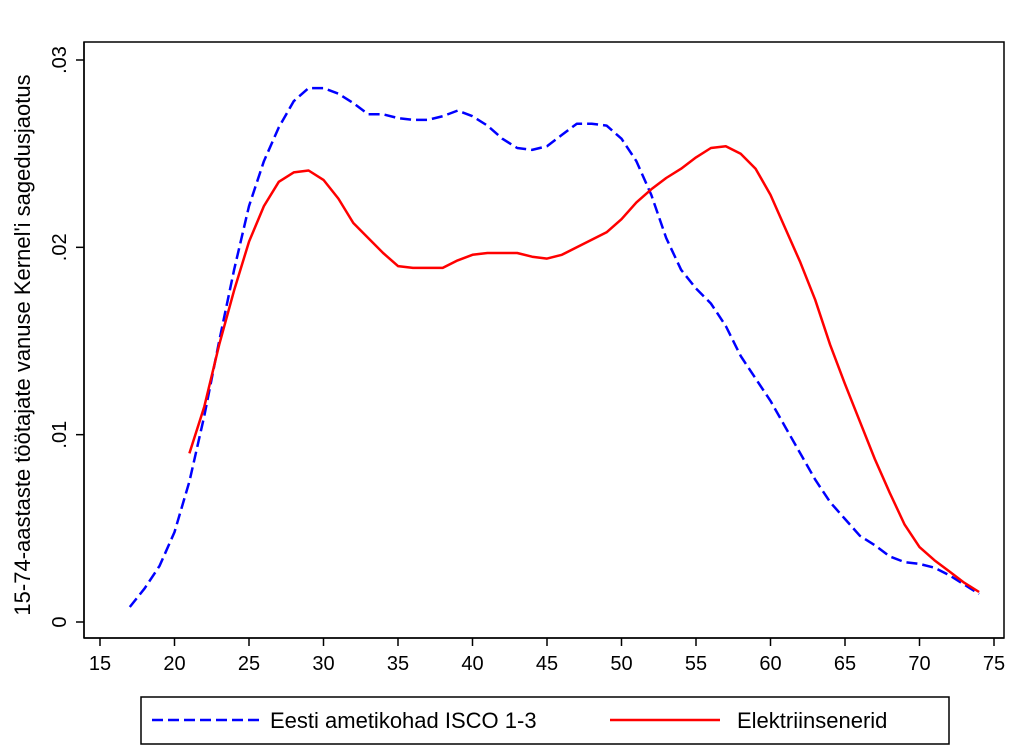 The height and width of the screenshot is (749, 1011). What do you see at coordinates (60, 247) in the screenshot?
I see `y-tick-label: .02` at bounding box center [60, 247].